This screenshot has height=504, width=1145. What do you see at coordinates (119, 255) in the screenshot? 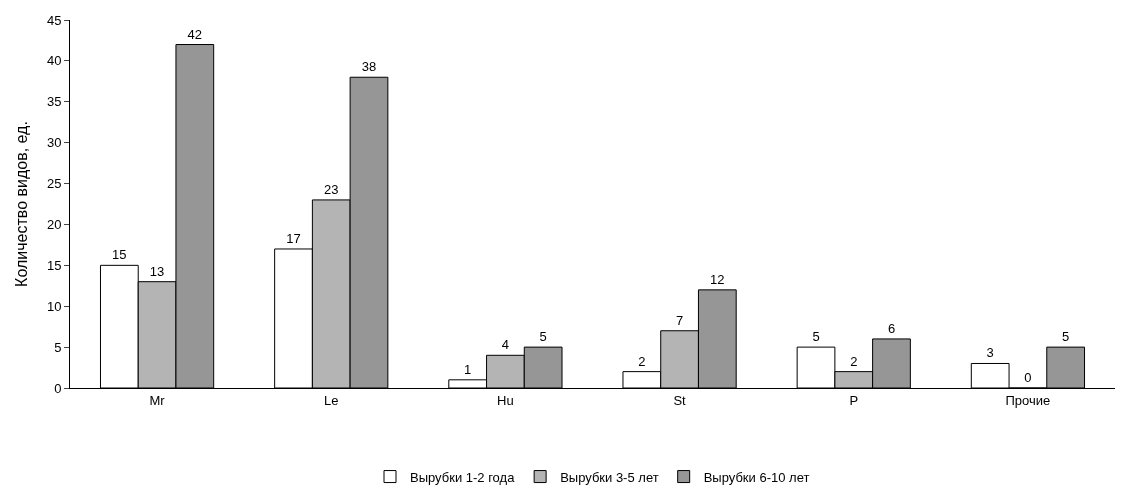
I see `data-label: 15` at bounding box center [119, 255].